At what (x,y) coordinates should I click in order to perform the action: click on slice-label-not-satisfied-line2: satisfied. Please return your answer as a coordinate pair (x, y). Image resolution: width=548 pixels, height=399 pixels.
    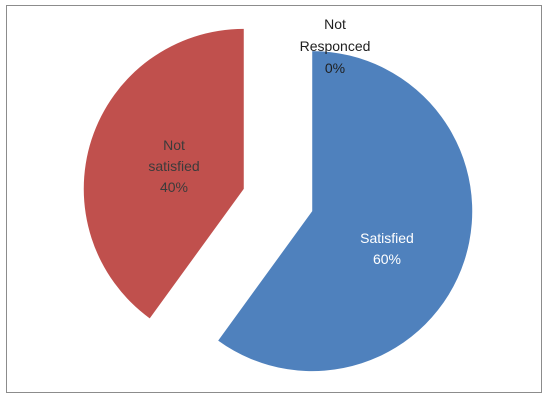
    Looking at the image, I should click on (173, 166).